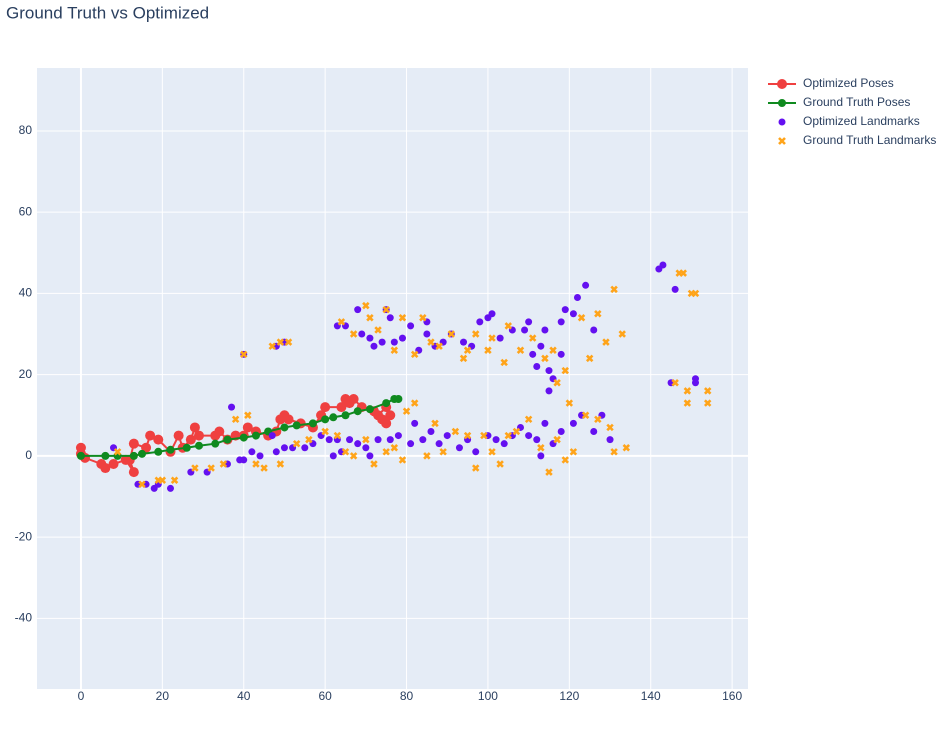 This screenshot has height=737, width=945. What do you see at coordinates (782, 84) in the screenshot?
I see `legend-symbol` at bounding box center [782, 84].